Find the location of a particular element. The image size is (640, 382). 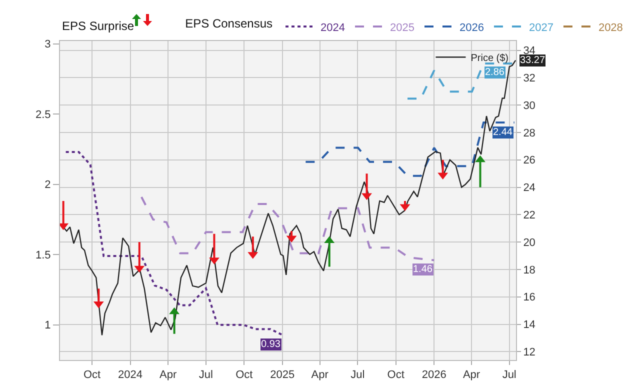

x-tick-label: 2026 is located at coordinates (434, 375).